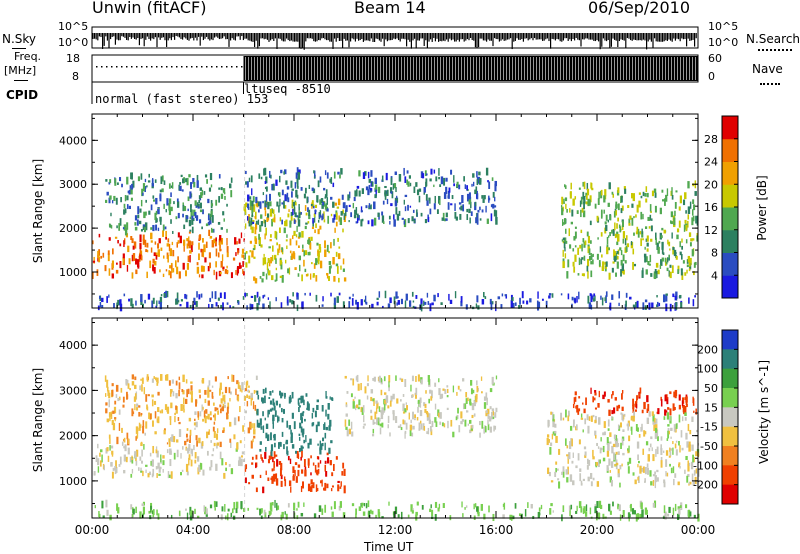 The height and width of the screenshot is (554, 800). I want to click on velocity-colorbar-cell, so click(730, 456).